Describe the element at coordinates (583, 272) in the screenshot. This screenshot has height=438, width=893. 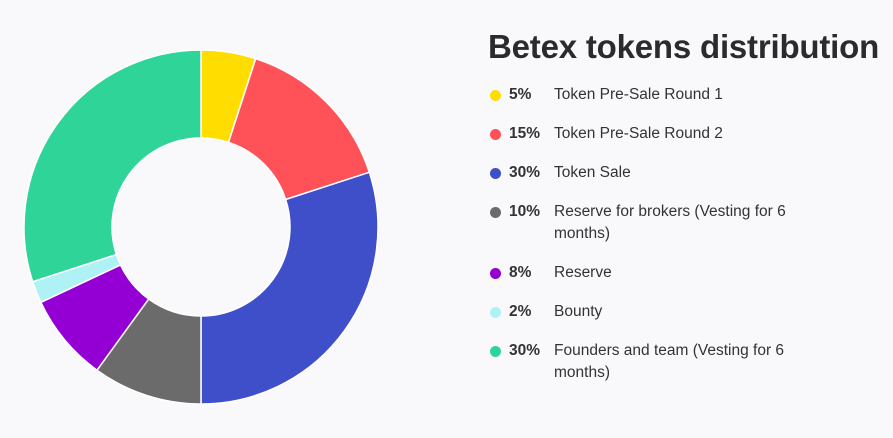
I see `legend-label: Reserve` at that location.